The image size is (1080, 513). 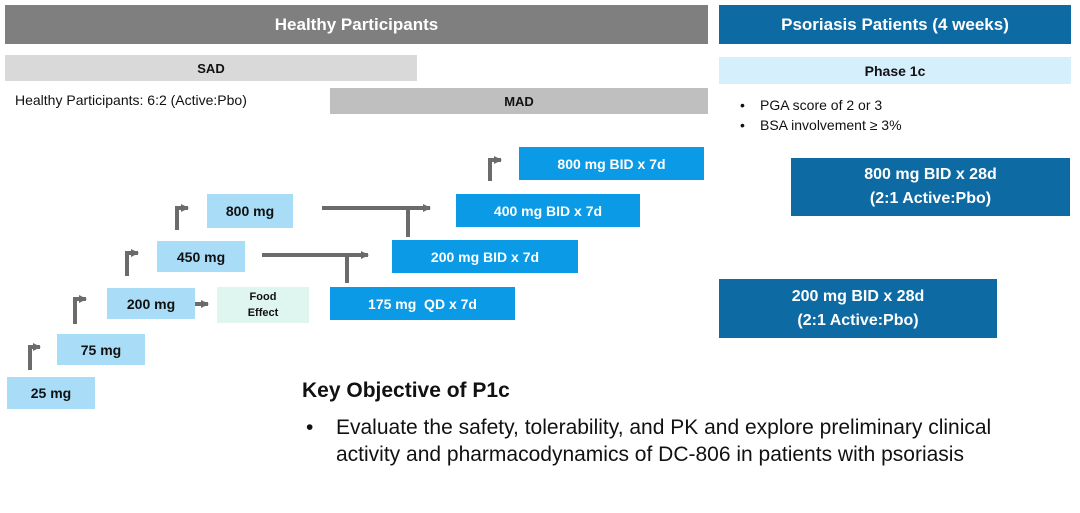 I want to click on key-objective-title: Key Objective of P1c, so click(x=406, y=390).